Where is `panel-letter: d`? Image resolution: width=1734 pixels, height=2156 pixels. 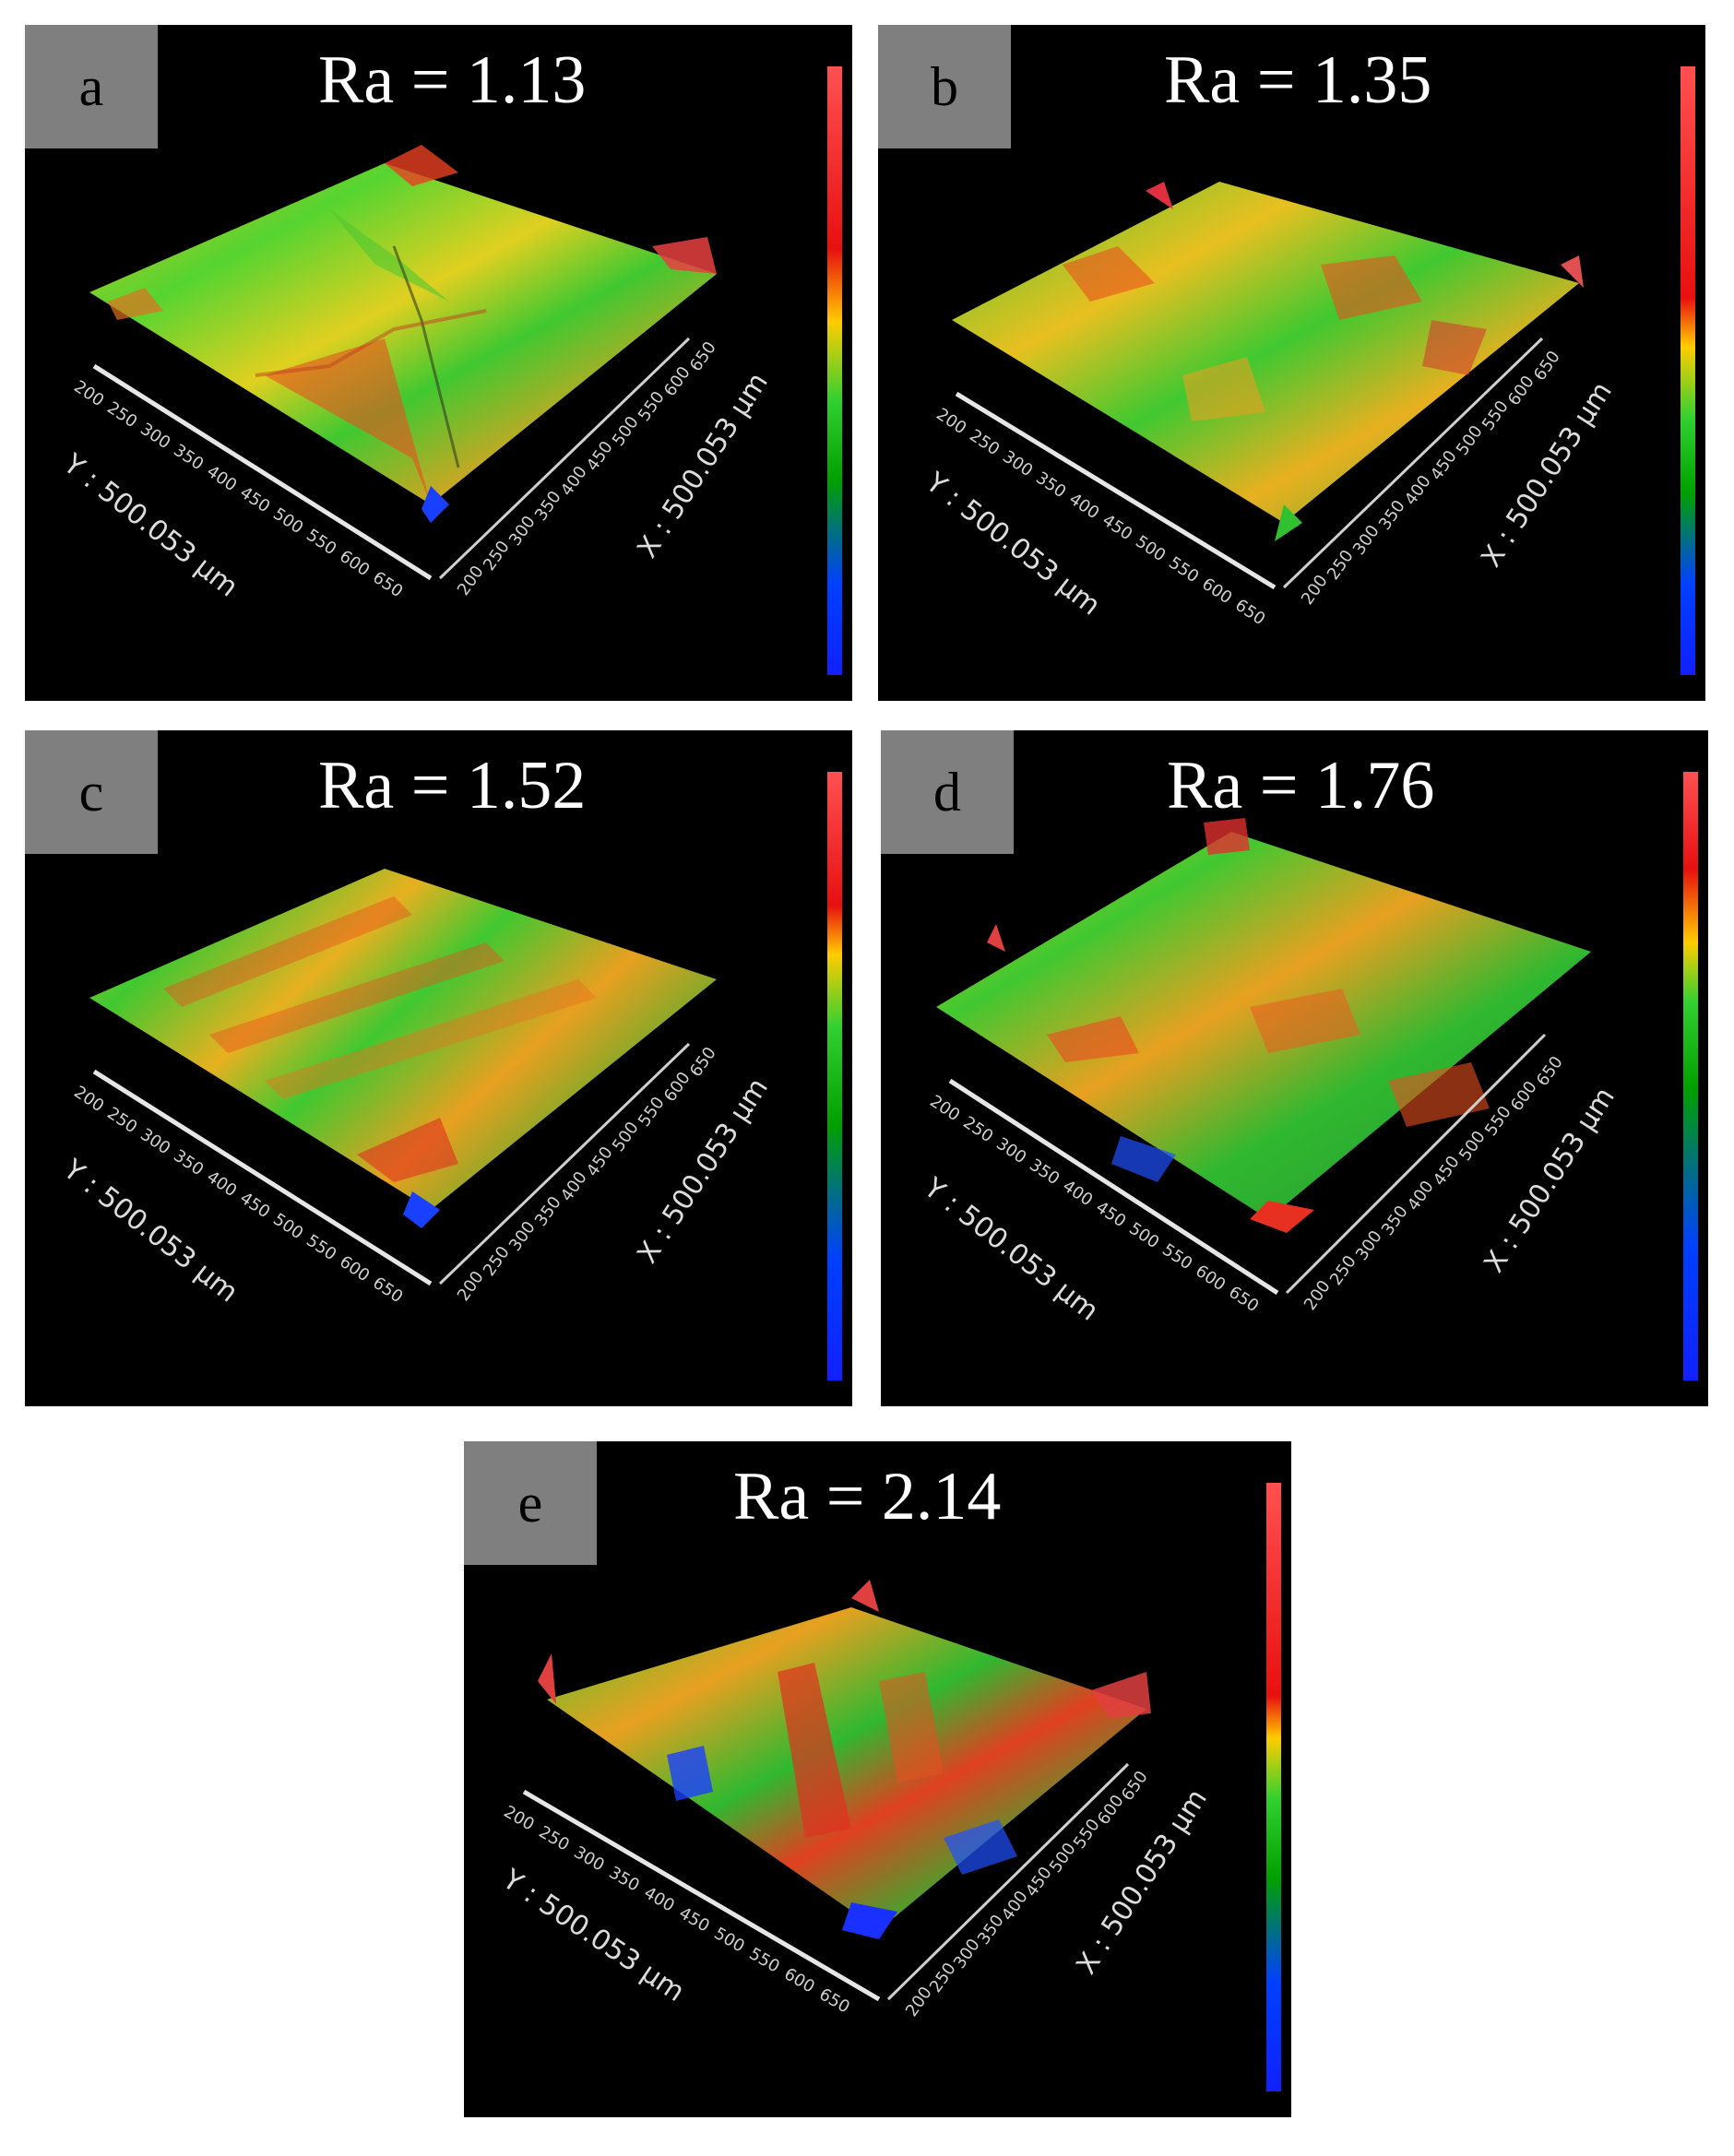
panel-letter: d is located at coordinates (947, 792).